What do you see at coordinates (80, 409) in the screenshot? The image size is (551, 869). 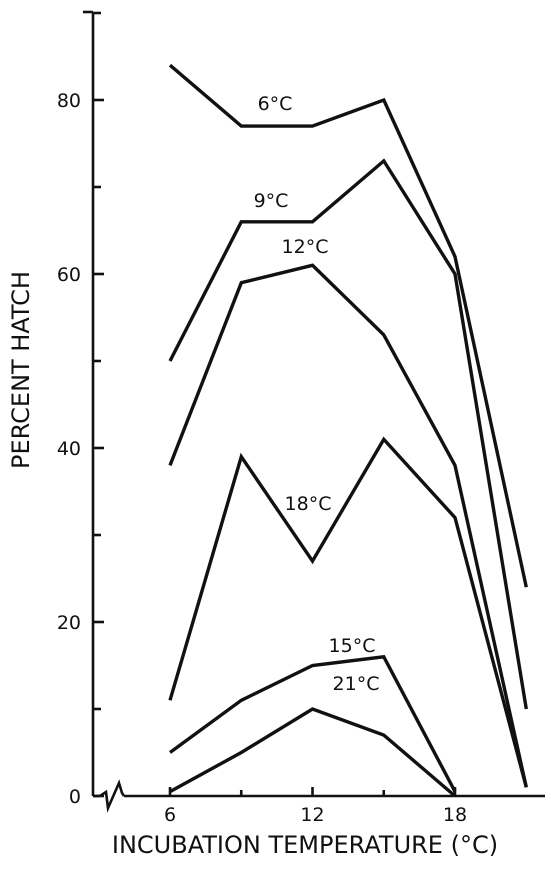 I see `y-axis-ticks: 0 20 40 60 80` at bounding box center [80, 409].